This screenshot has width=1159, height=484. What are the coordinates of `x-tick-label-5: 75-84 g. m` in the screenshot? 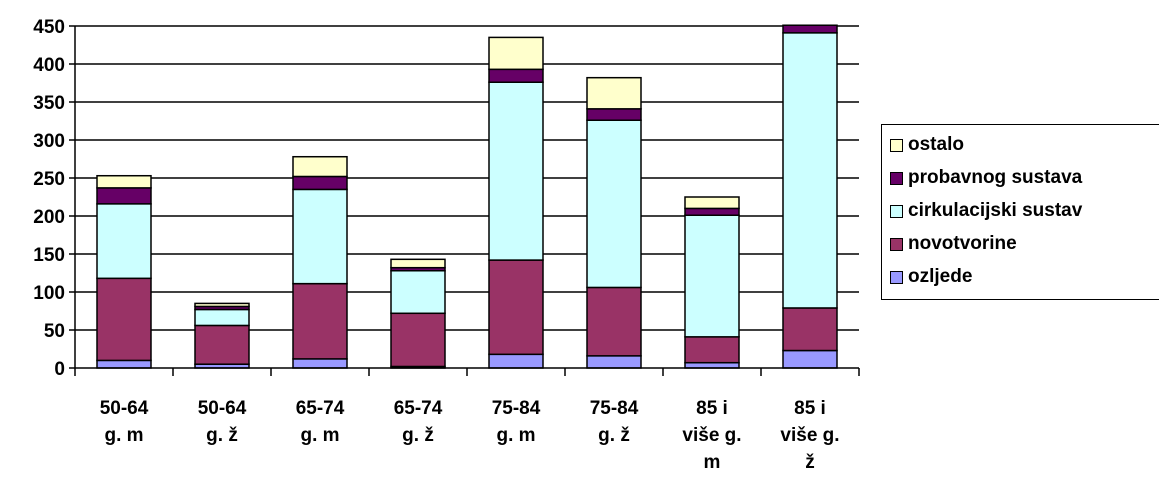 It's located at (516, 422).